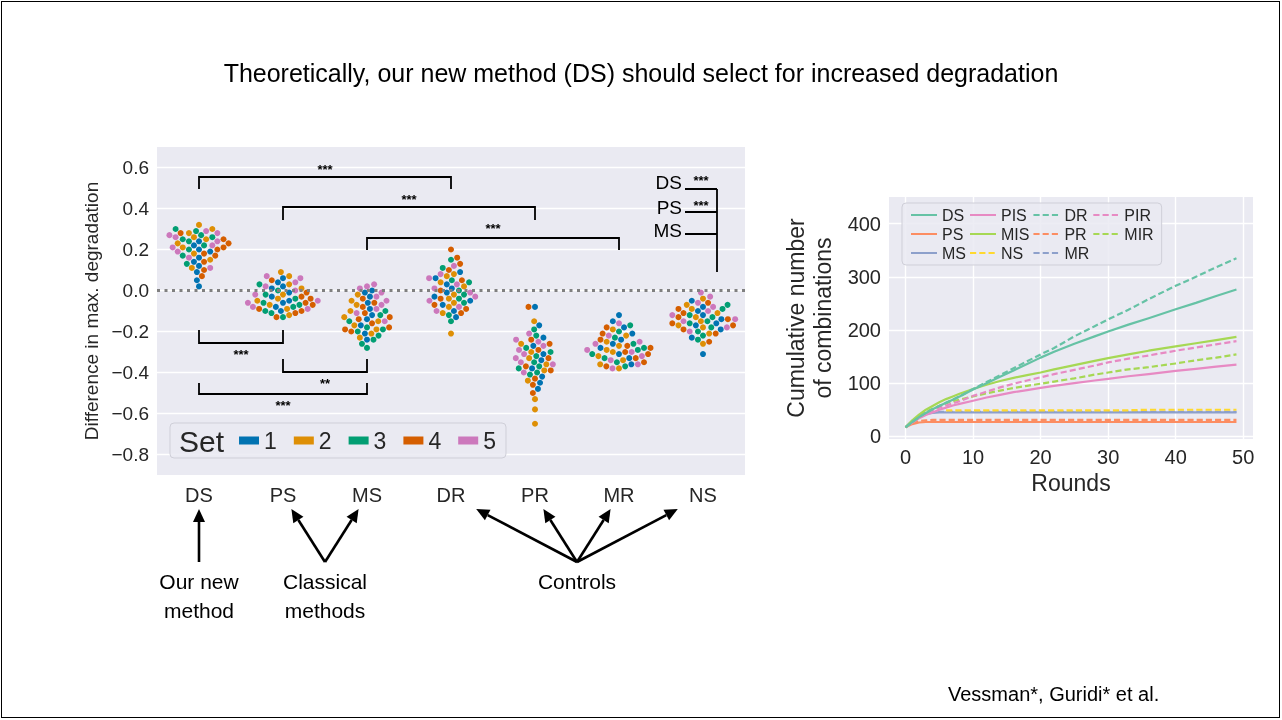  Describe the element at coordinates (199, 495) in the screenshot. I see `x-tick-label: DS` at that location.